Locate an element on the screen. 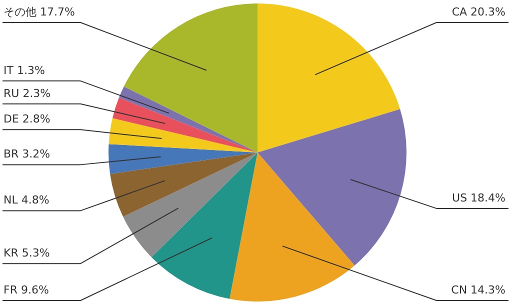  slice-label: DE 2.8% is located at coordinates (27, 119).